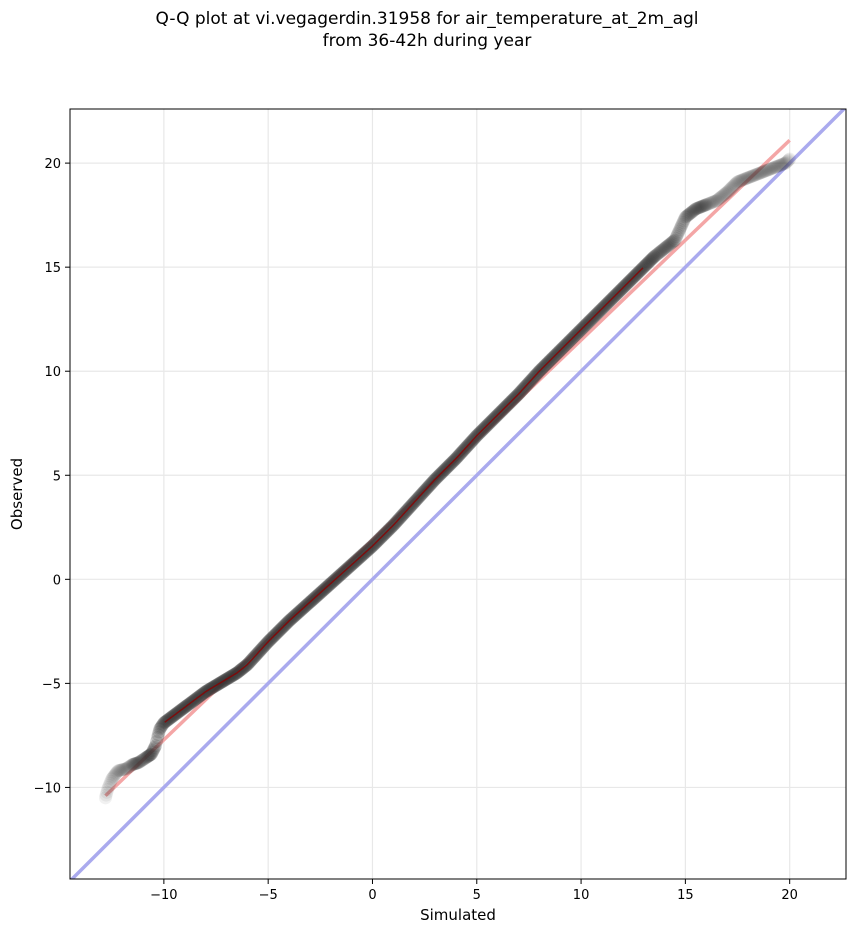  What do you see at coordinates (51, 684) in the screenshot?
I see `y-tick-label: −5` at bounding box center [51, 684].